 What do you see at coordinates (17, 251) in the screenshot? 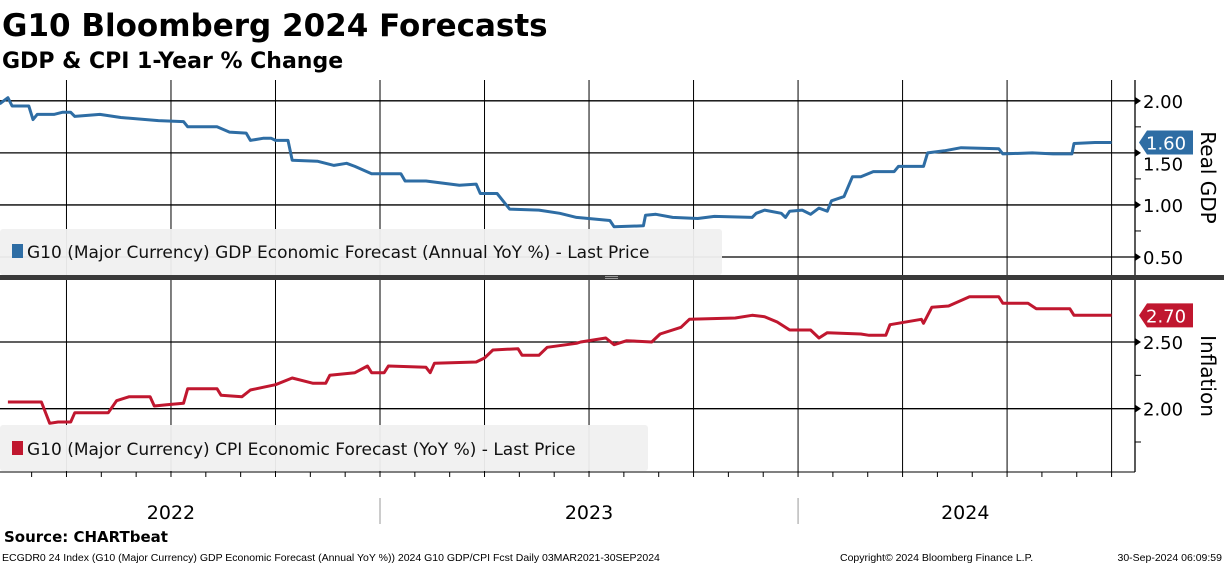
I see `gdp-legend-swatch` at bounding box center [17, 251].